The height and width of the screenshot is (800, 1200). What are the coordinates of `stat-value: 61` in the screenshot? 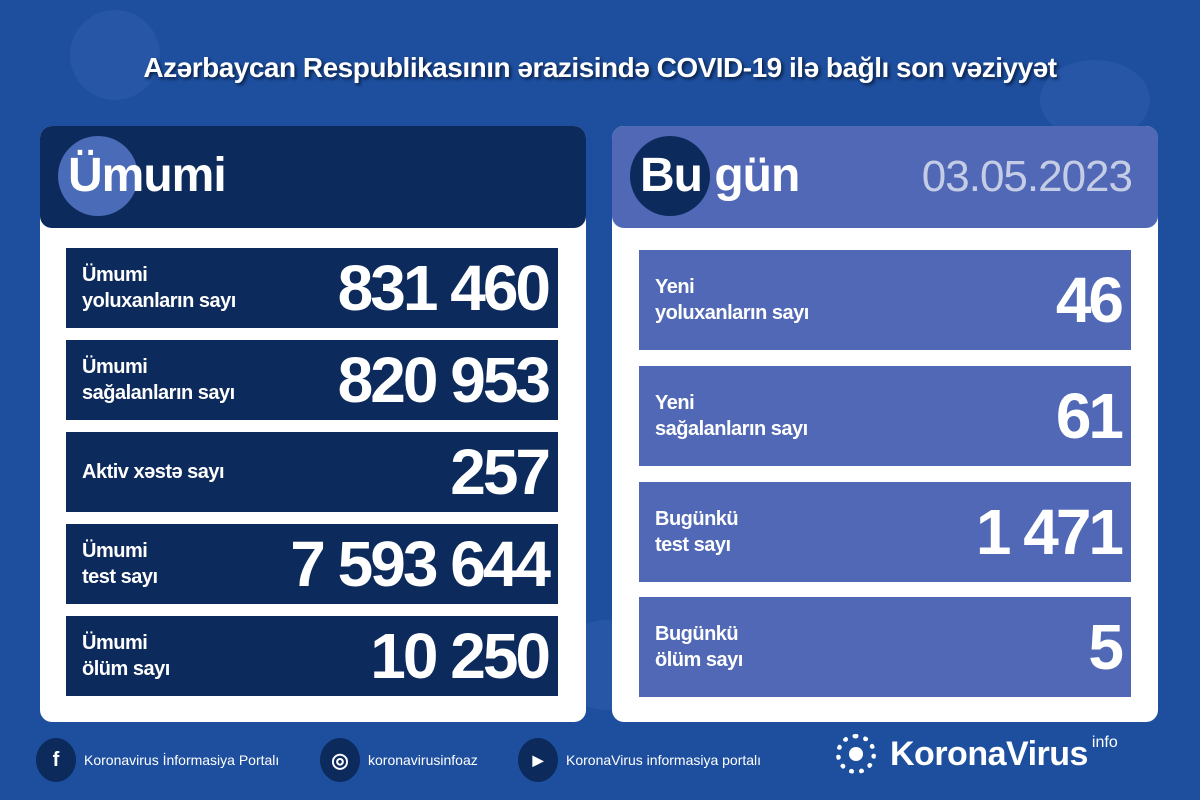 It's located at (1089, 416).